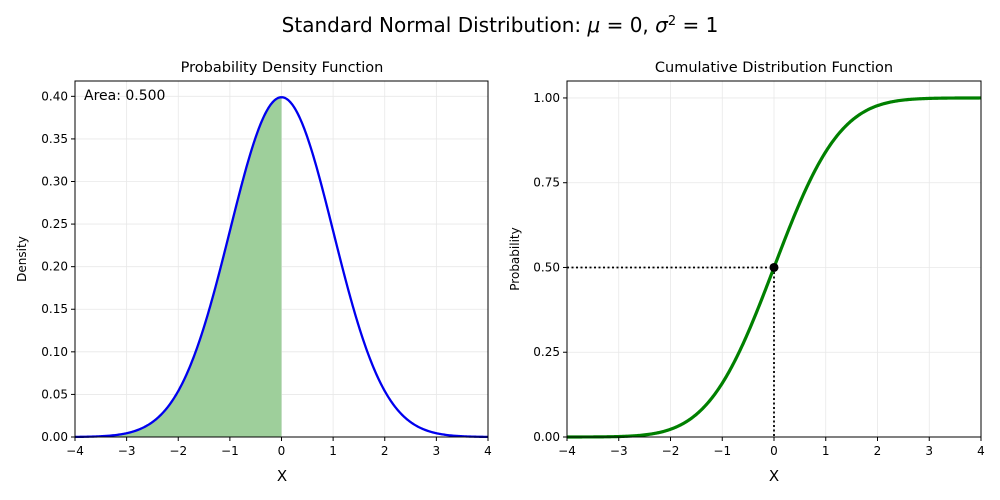  What do you see at coordinates (826, 451) in the screenshot?
I see `cdf-xtick-label: 1` at bounding box center [826, 451].